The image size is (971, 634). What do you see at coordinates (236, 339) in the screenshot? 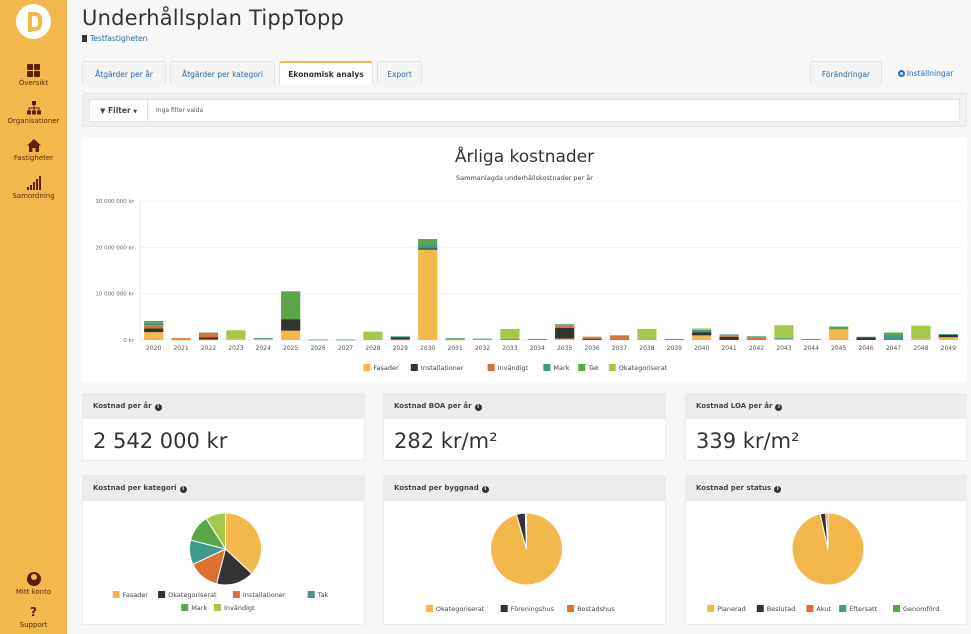
I see `bar-segment-fasader-2023` at bounding box center [236, 339].